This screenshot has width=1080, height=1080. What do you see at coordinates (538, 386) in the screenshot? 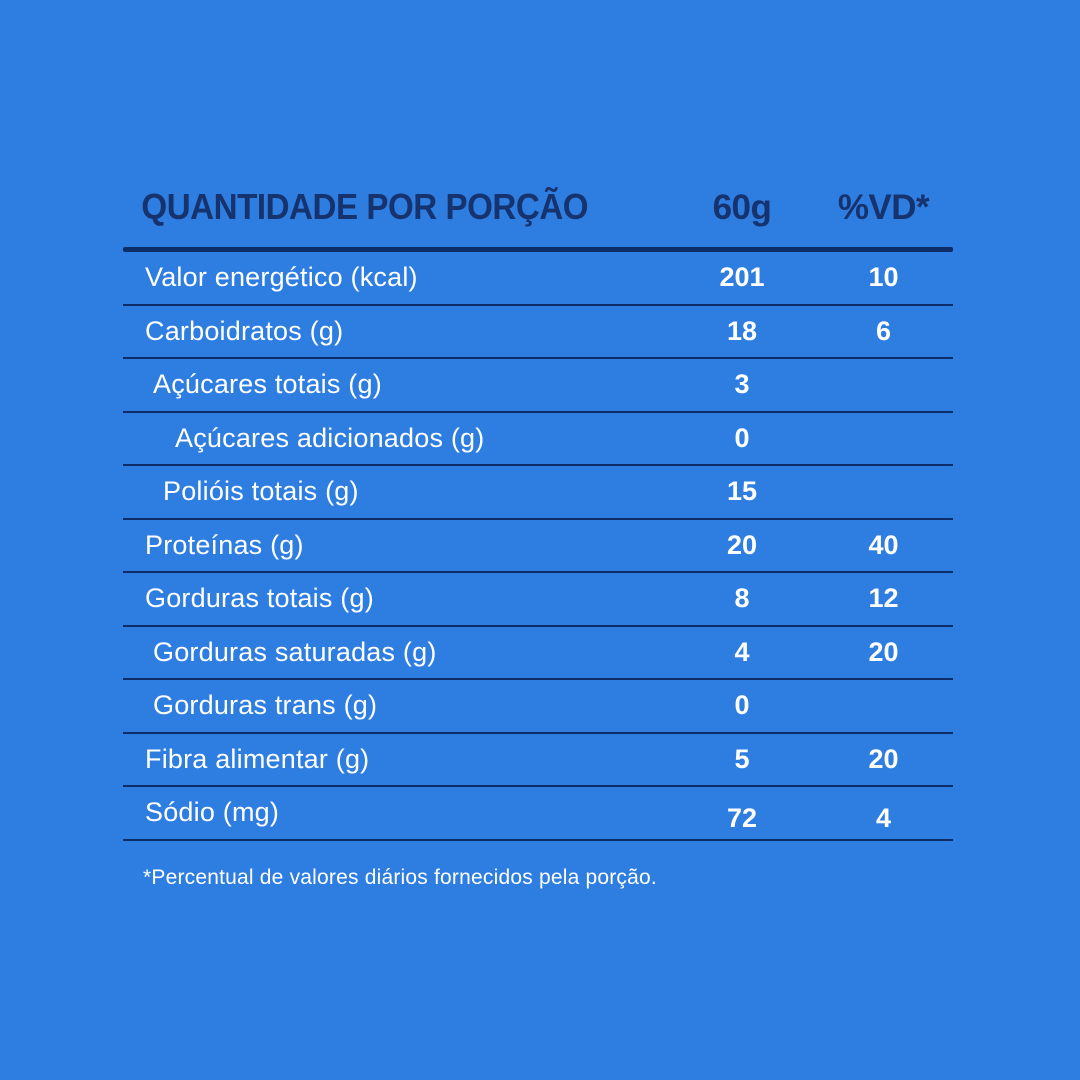
I see `table-row: Açúcares totais (g) 3` at bounding box center [538, 386].